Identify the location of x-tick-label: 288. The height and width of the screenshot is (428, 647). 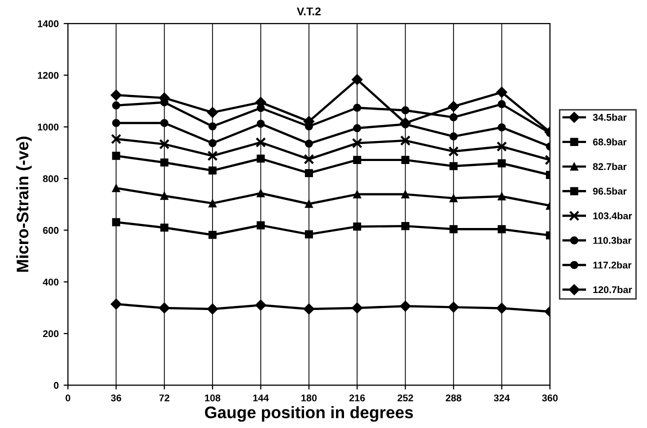
(454, 398).